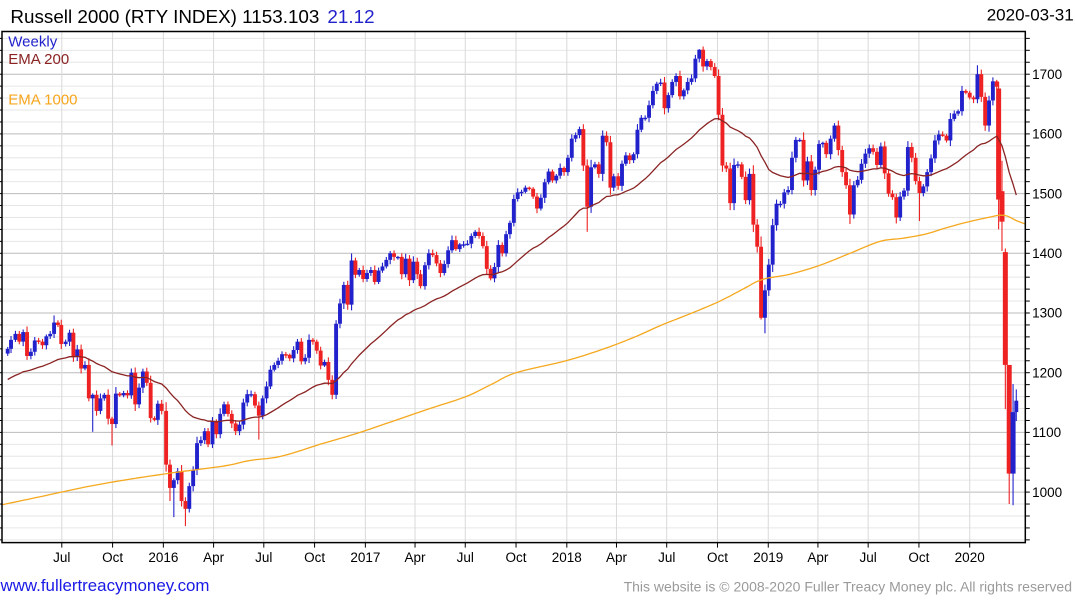  What do you see at coordinates (365, 557) in the screenshot?
I see `svg-text: 2017` at bounding box center [365, 557].